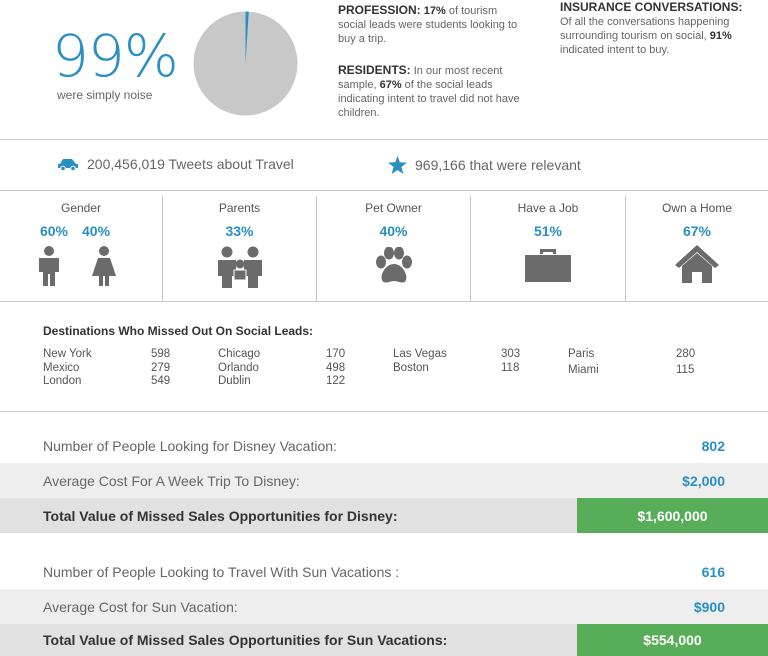  I want to click on city-count: 280, so click(686, 354).